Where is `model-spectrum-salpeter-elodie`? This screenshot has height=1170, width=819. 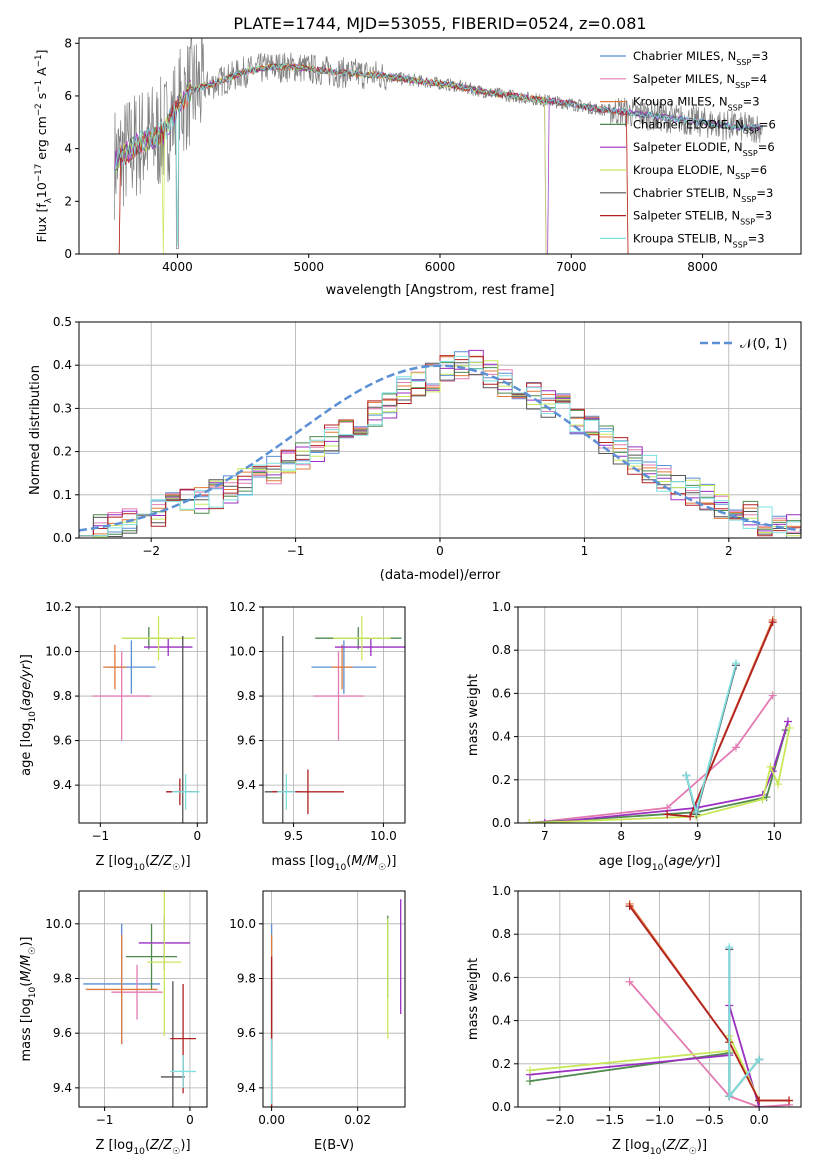
model-spectrum-salpeter-elodie is located at coordinates (438, 158).